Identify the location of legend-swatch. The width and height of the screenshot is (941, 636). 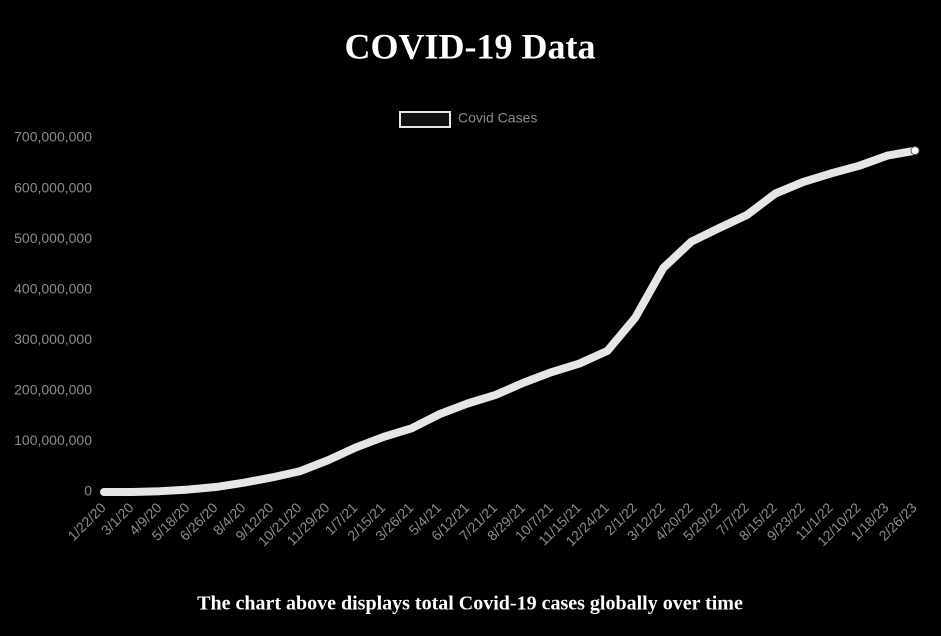
(425, 119).